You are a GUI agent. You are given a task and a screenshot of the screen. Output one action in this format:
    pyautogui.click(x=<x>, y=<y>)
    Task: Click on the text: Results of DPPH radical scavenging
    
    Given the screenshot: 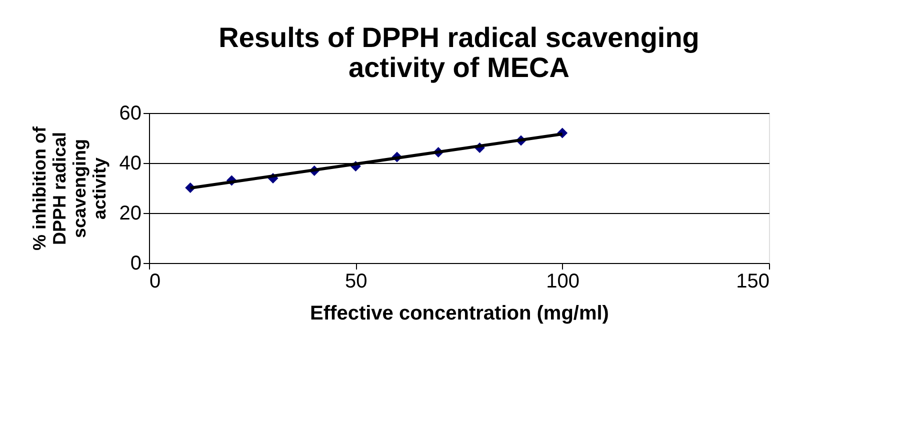 What is the action you would take?
    pyautogui.click(x=459, y=37)
    